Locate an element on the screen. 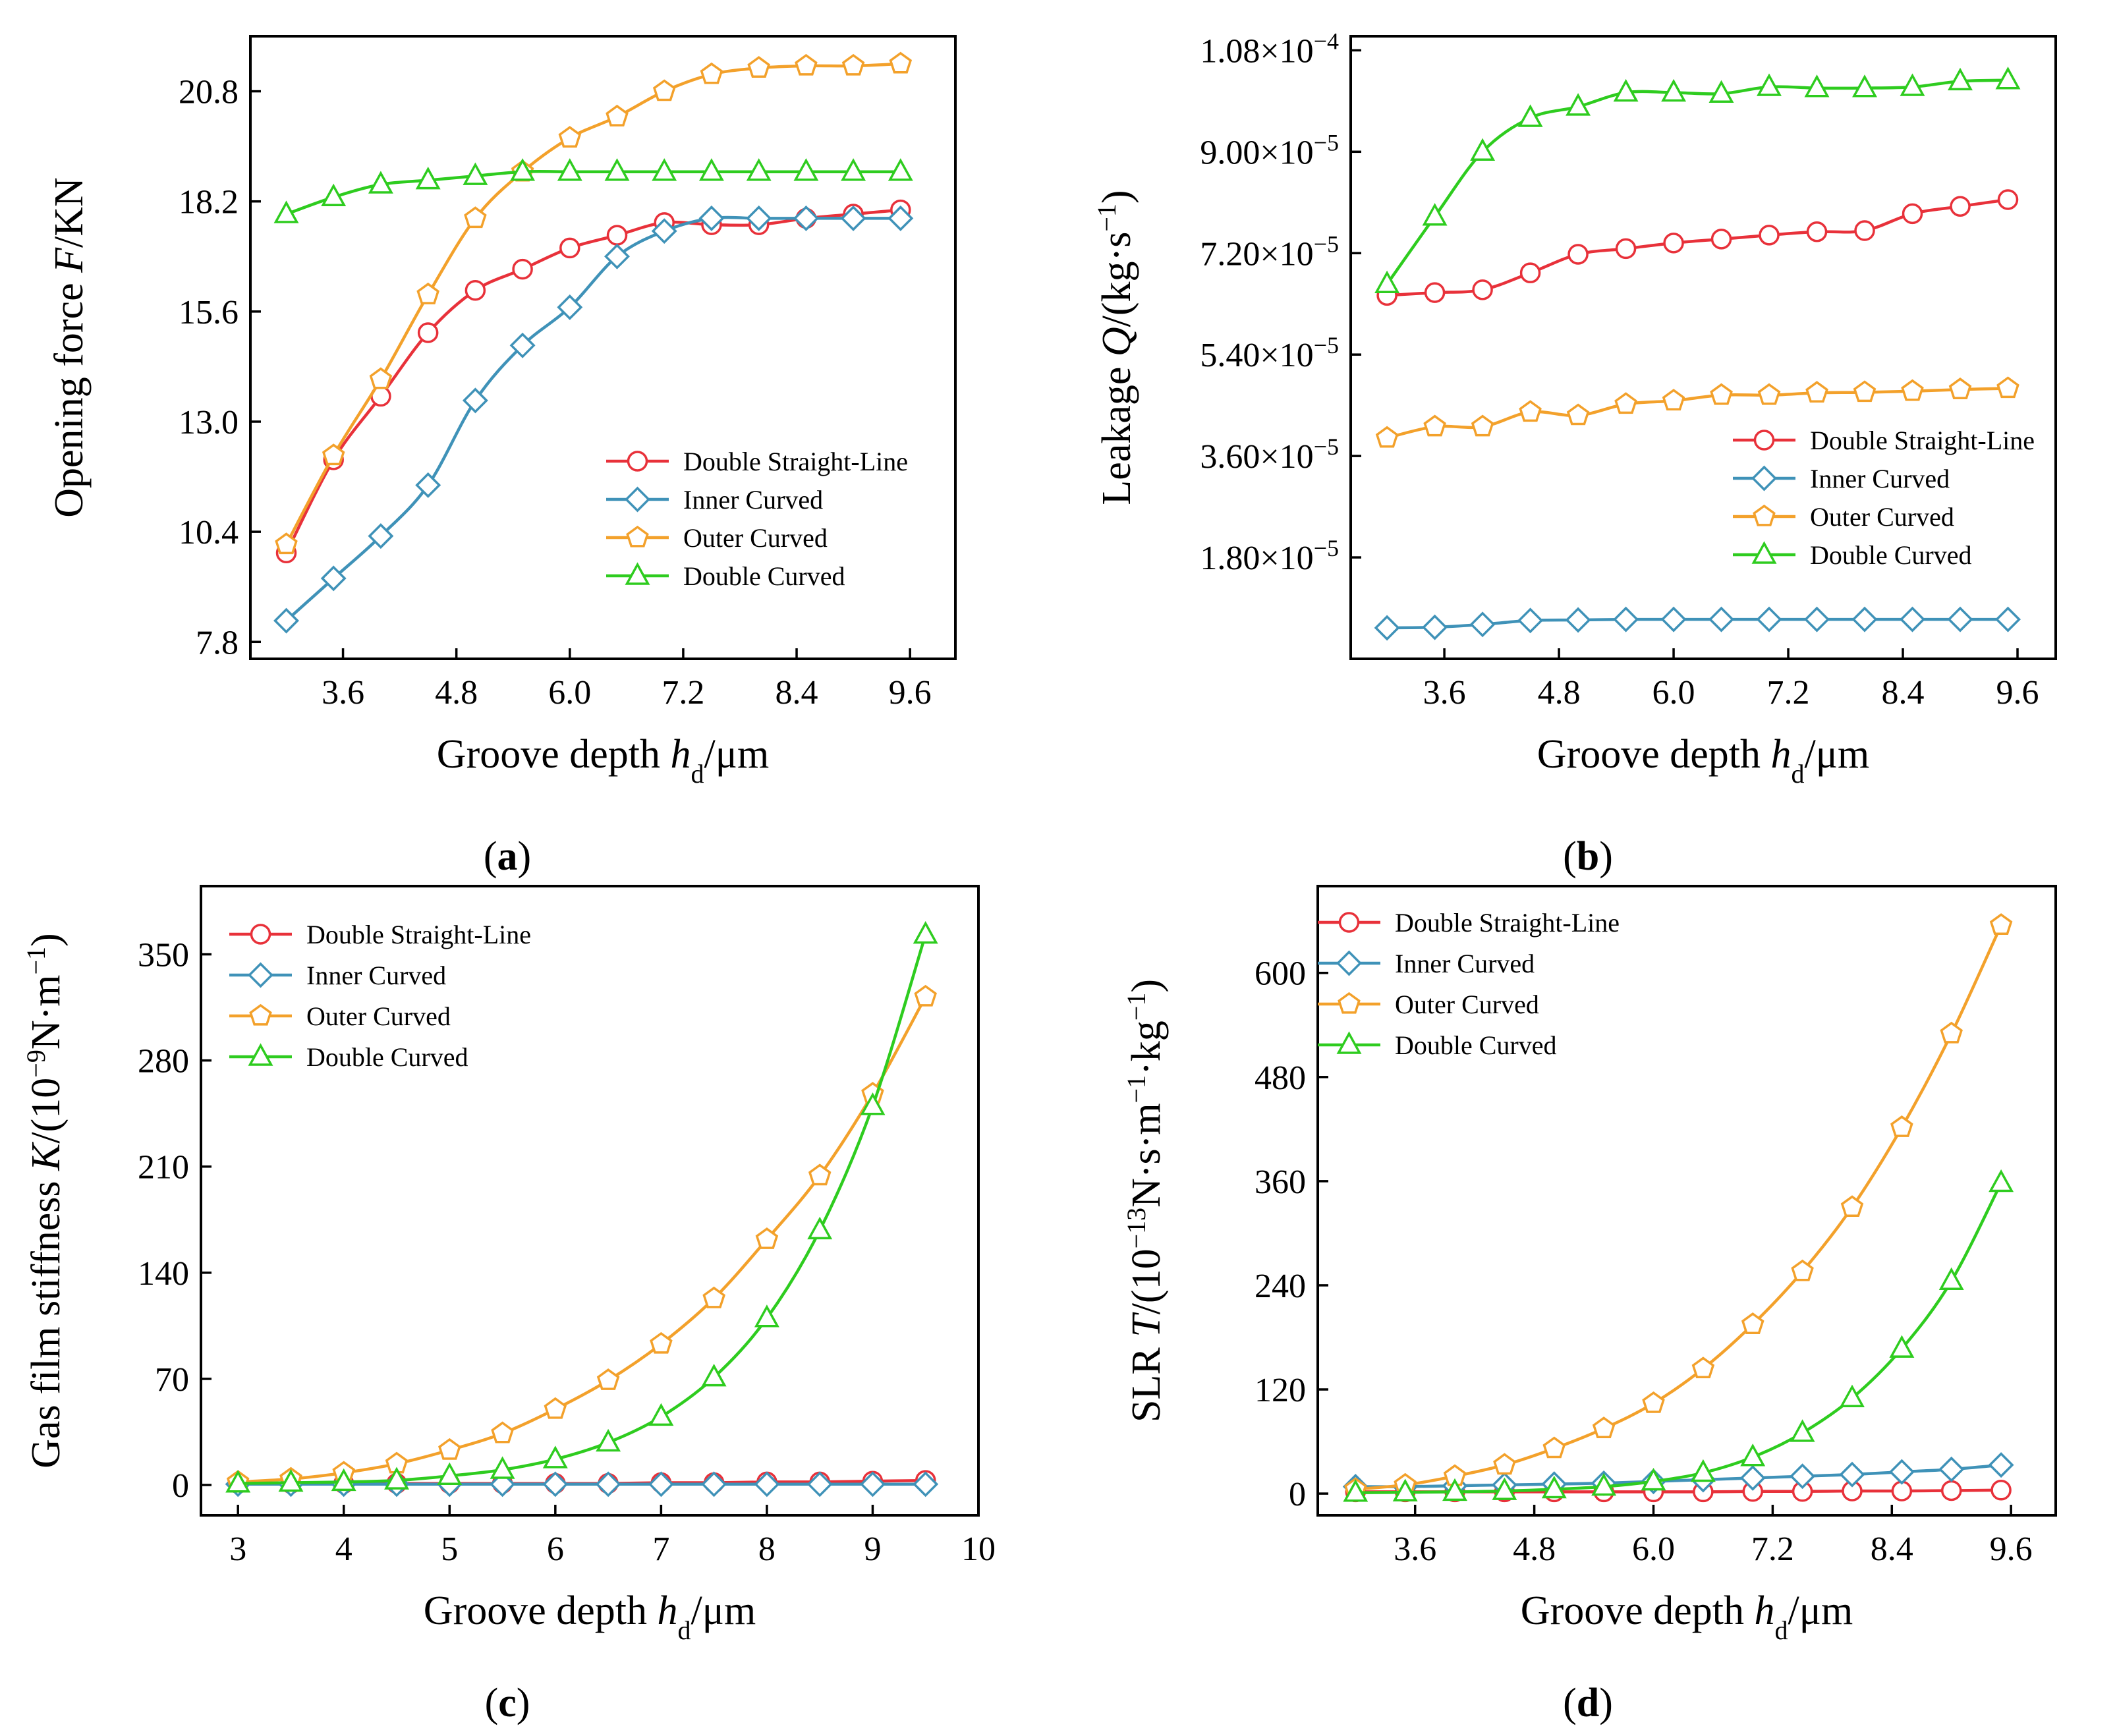  y-tick-label: 0 is located at coordinates (1297, 1494).